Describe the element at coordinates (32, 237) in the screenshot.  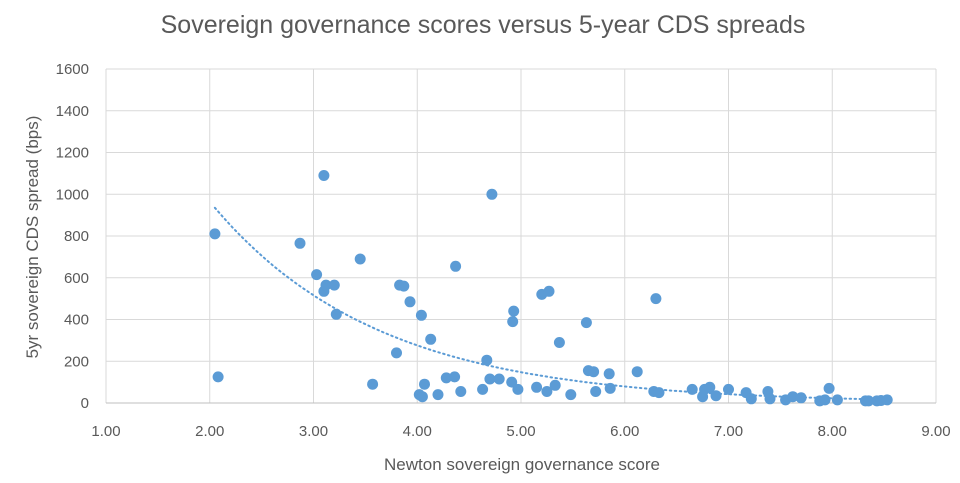
I see `y-axis-label: 5yr sovereign CDS spread (bps)` at that location.